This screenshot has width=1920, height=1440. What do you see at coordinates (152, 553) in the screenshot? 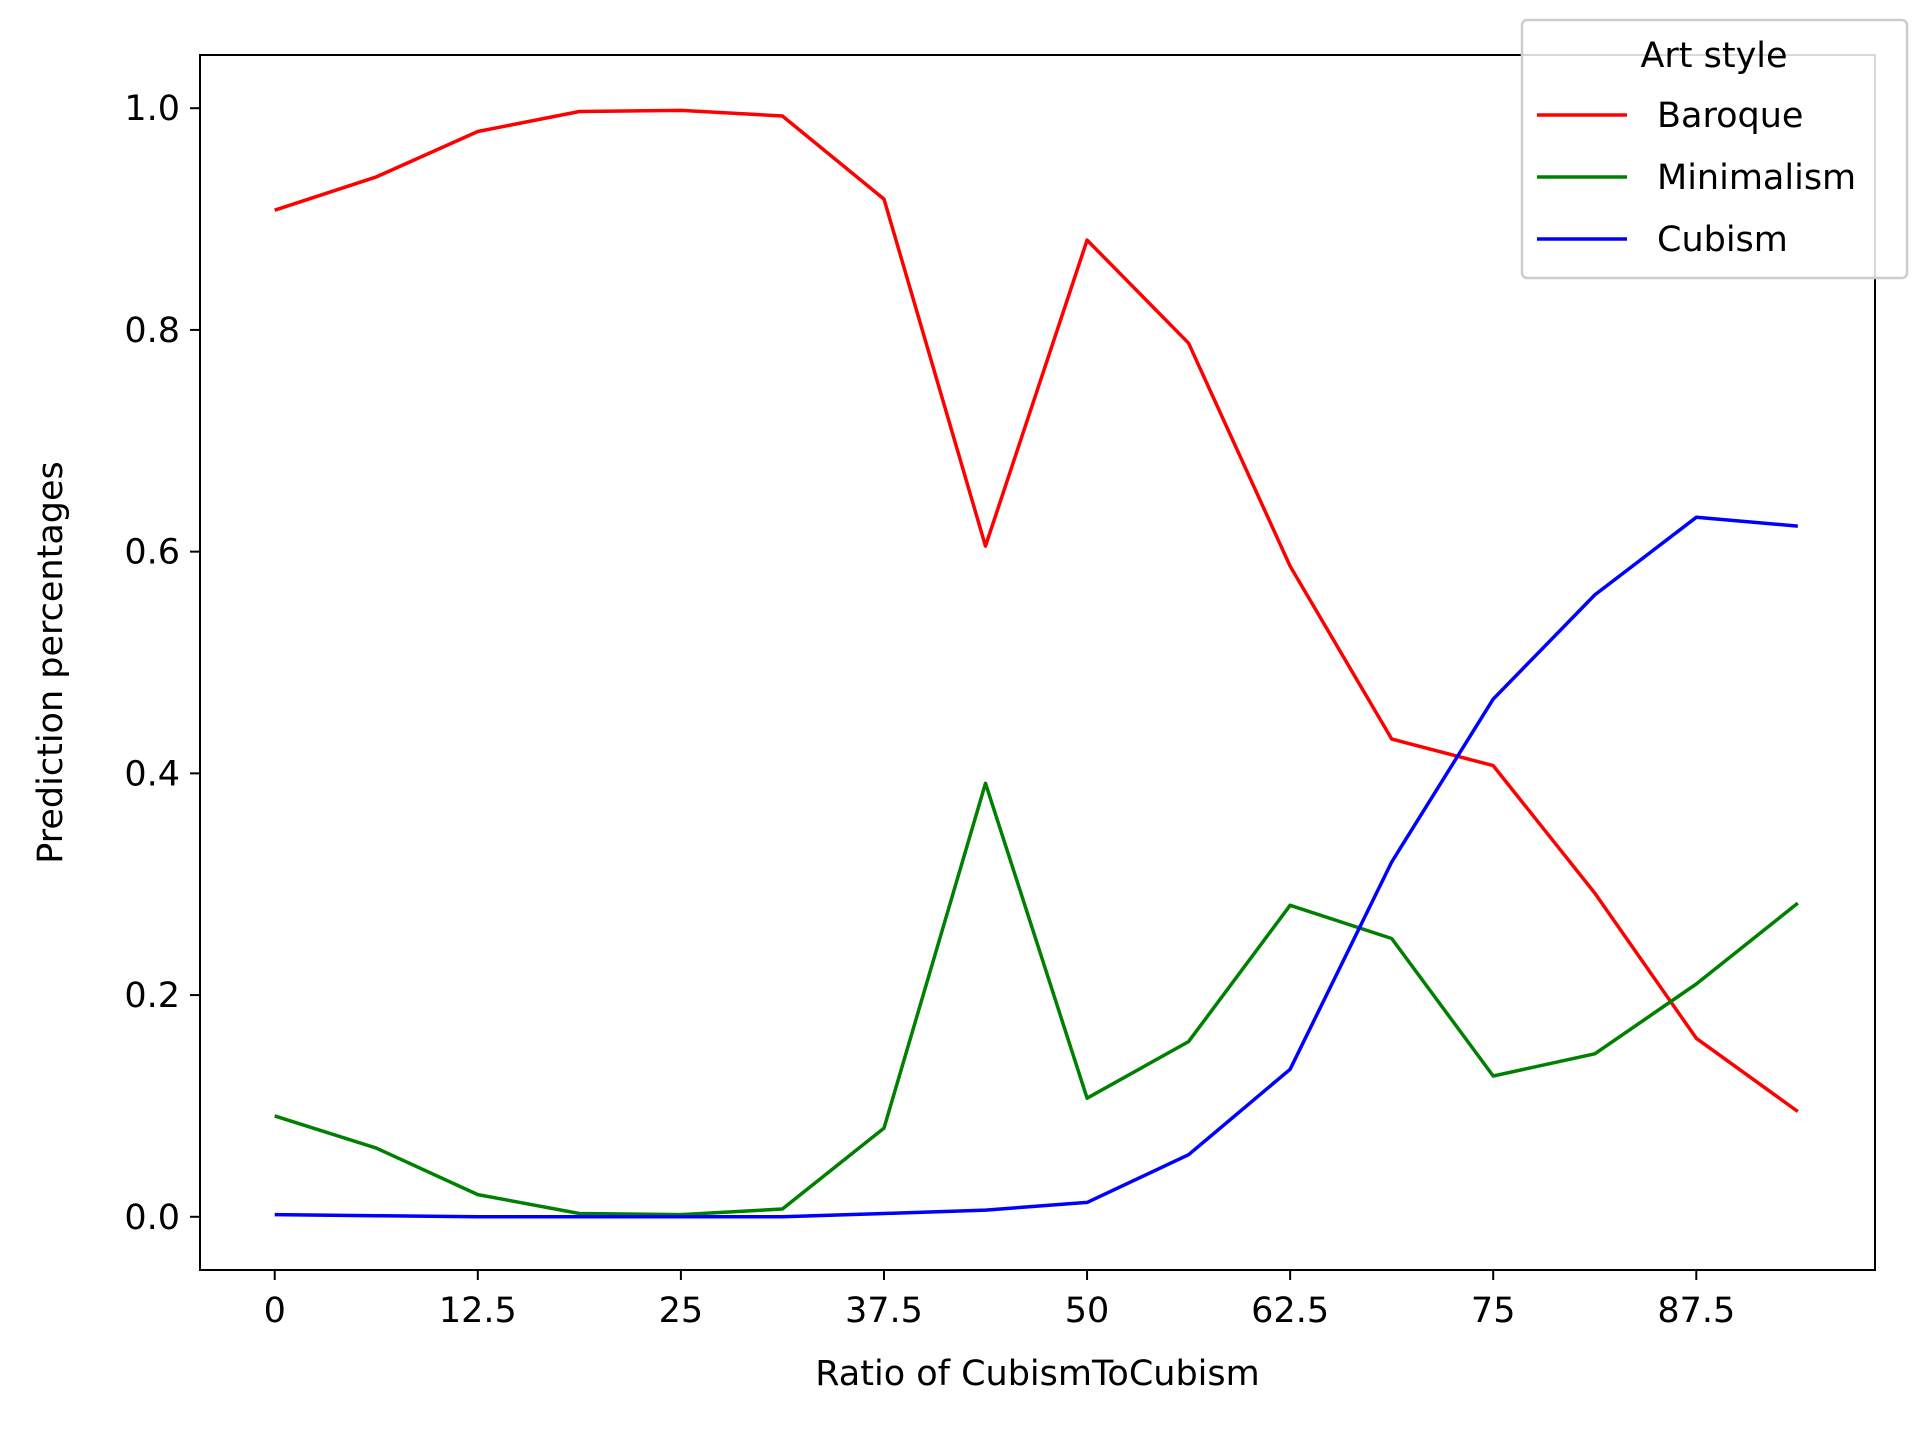
I see `y-tick-label: 0.6` at bounding box center [152, 553].